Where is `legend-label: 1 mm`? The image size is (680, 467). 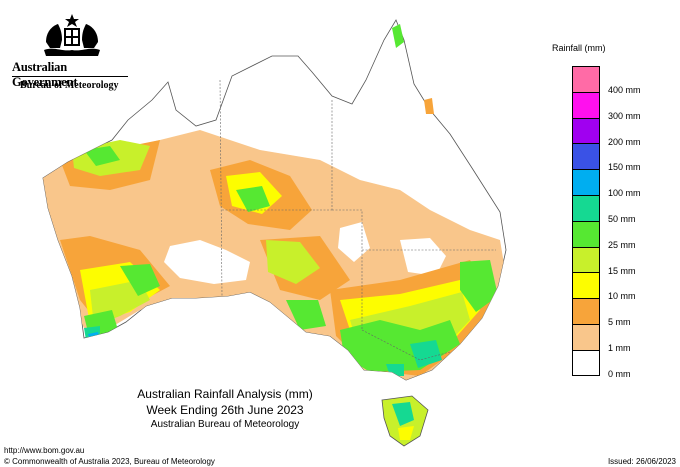 legend-label: 1 mm is located at coordinates (619, 347).